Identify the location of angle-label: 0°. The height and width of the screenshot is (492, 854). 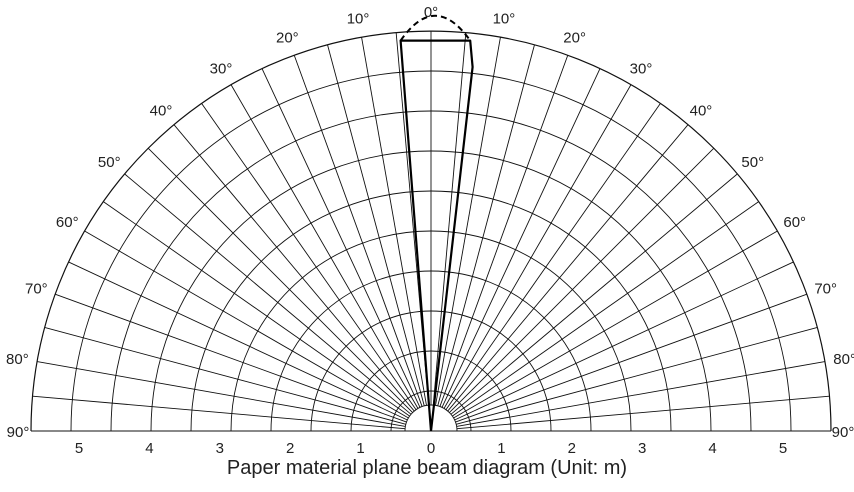
(431, 12).